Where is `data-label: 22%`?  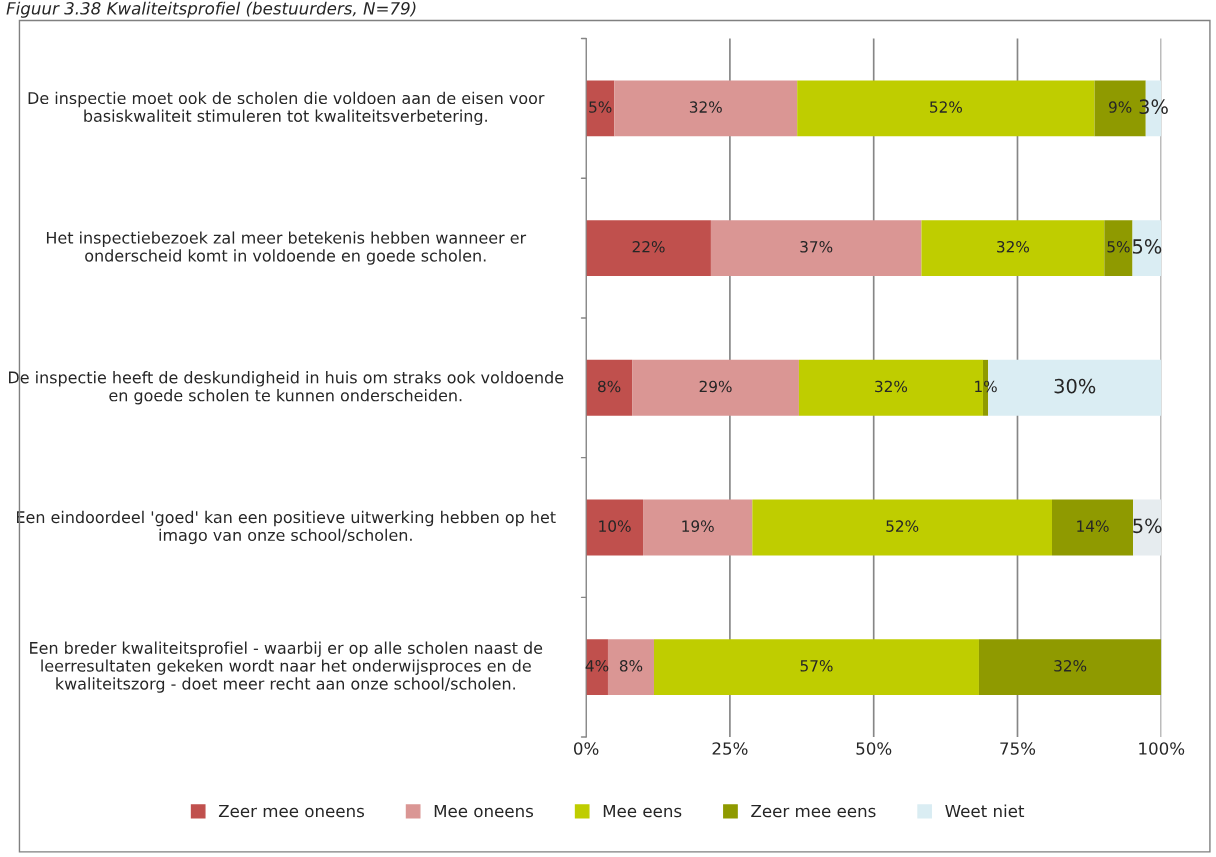 data-label: 22% is located at coordinates (648, 246).